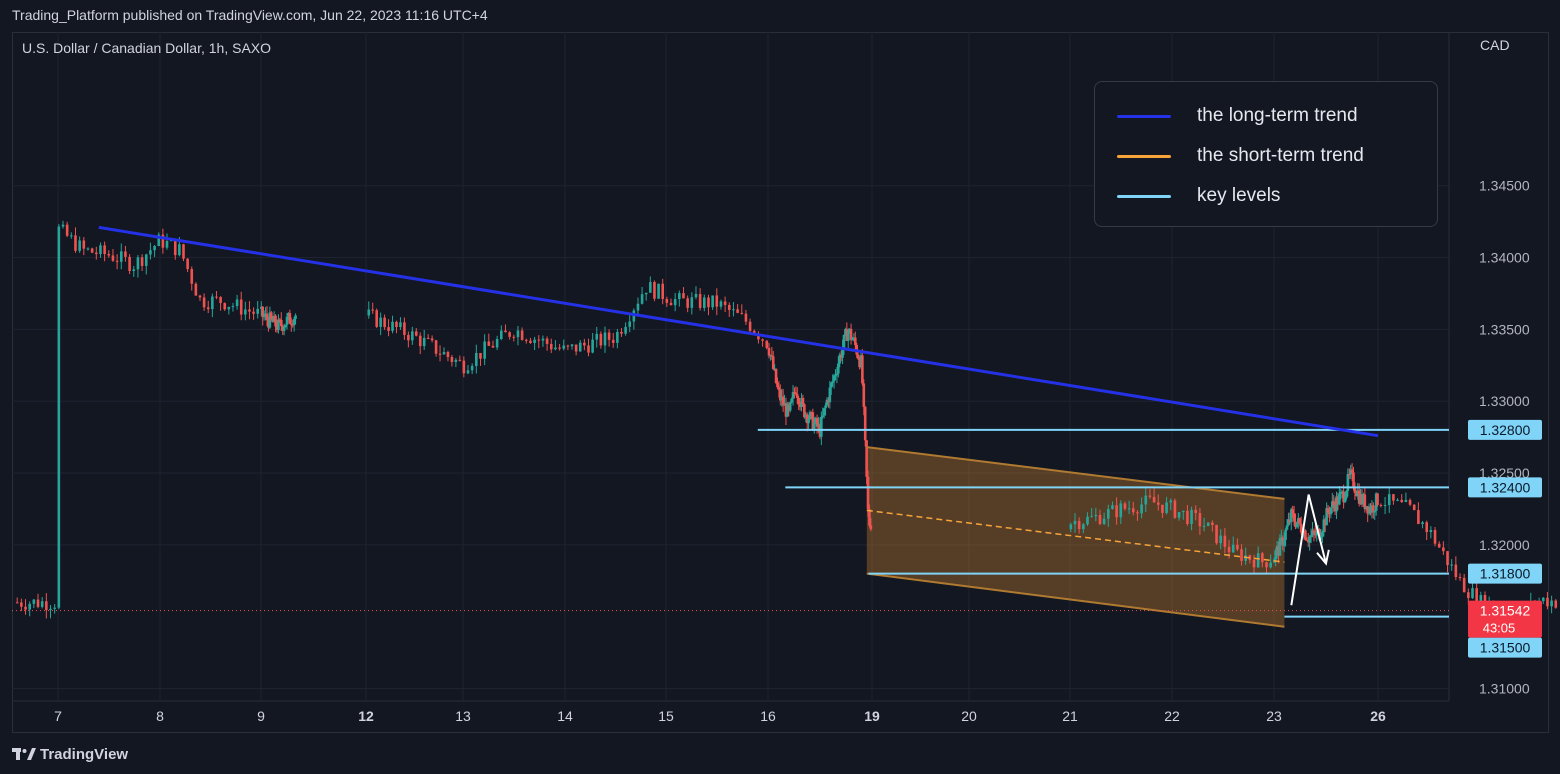 This screenshot has width=1560, height=774. I want to click on x-tick-label: 7, so click(58, 716).